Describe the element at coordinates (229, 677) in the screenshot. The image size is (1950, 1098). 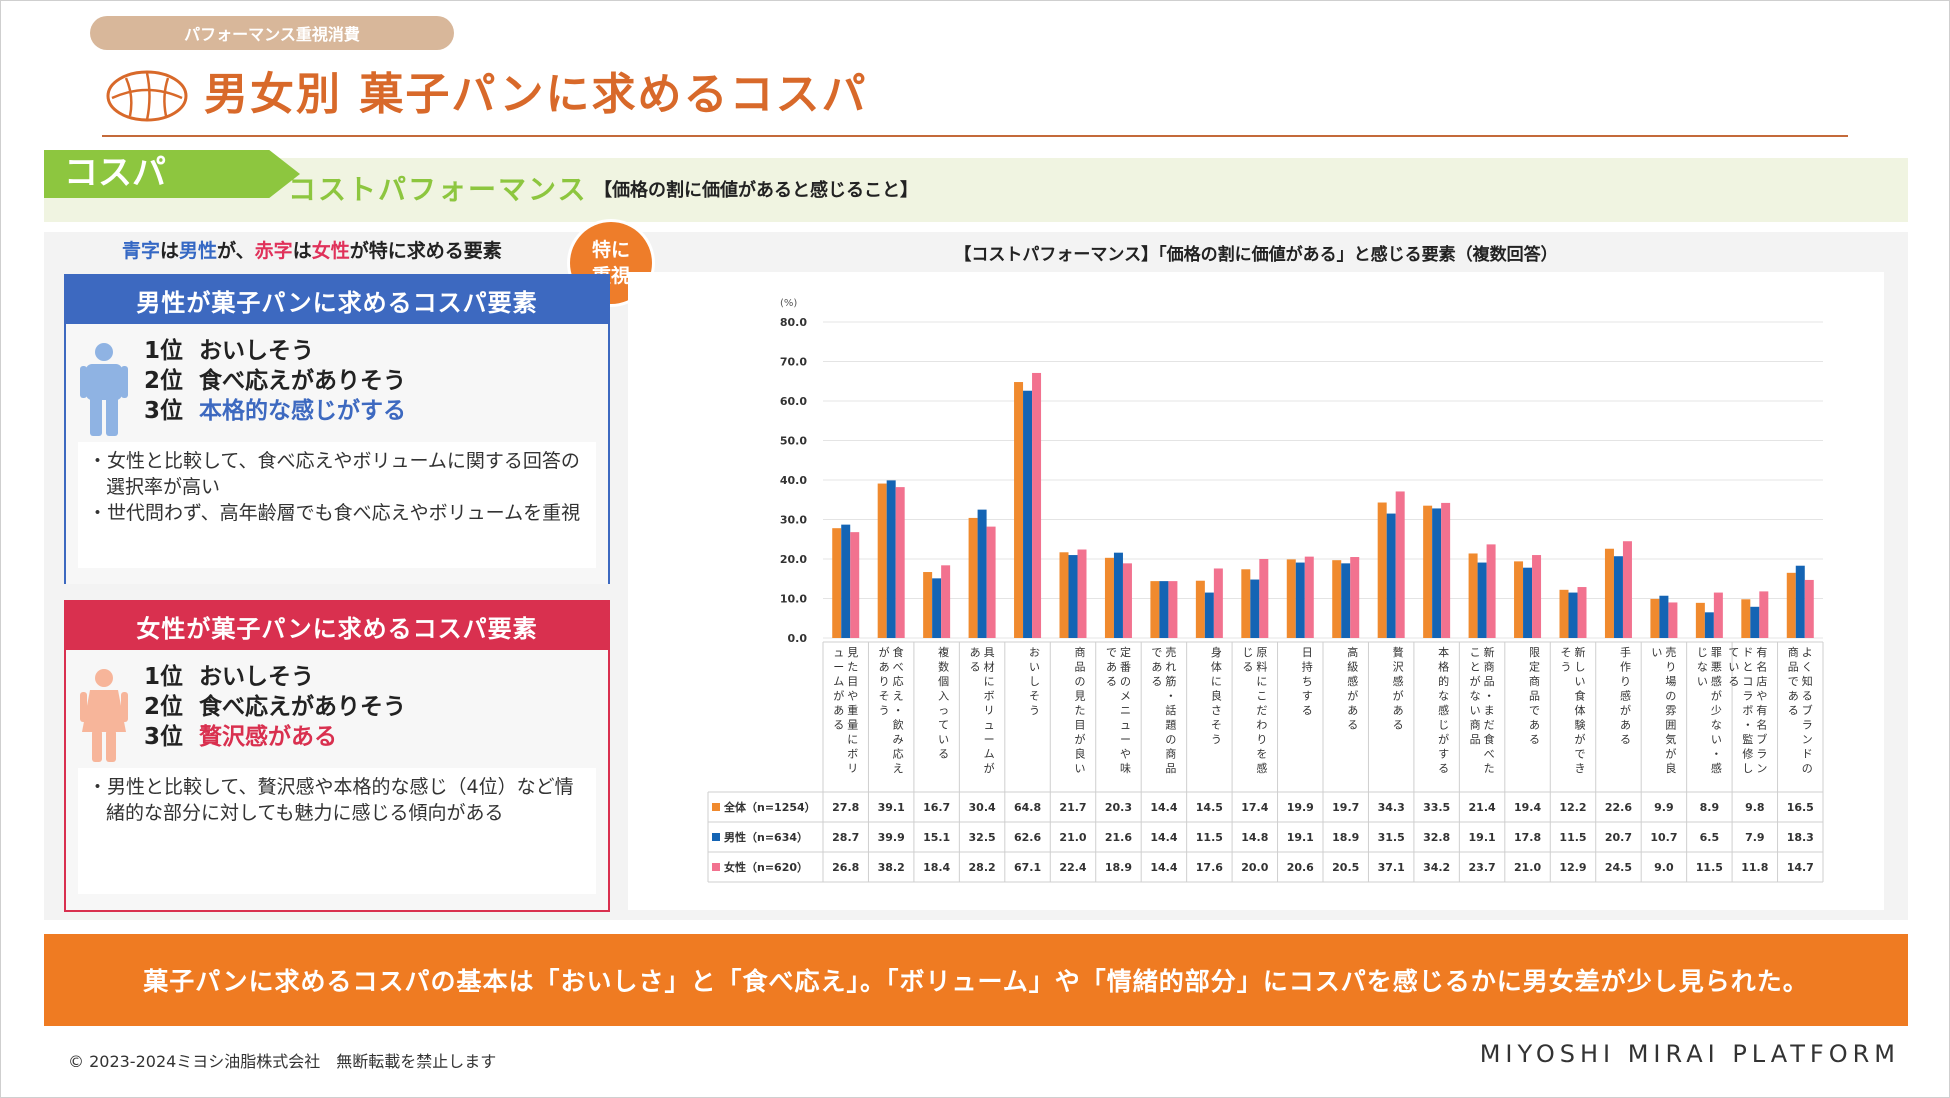
I see `rank-item: 1位 おいしそう` at that location.